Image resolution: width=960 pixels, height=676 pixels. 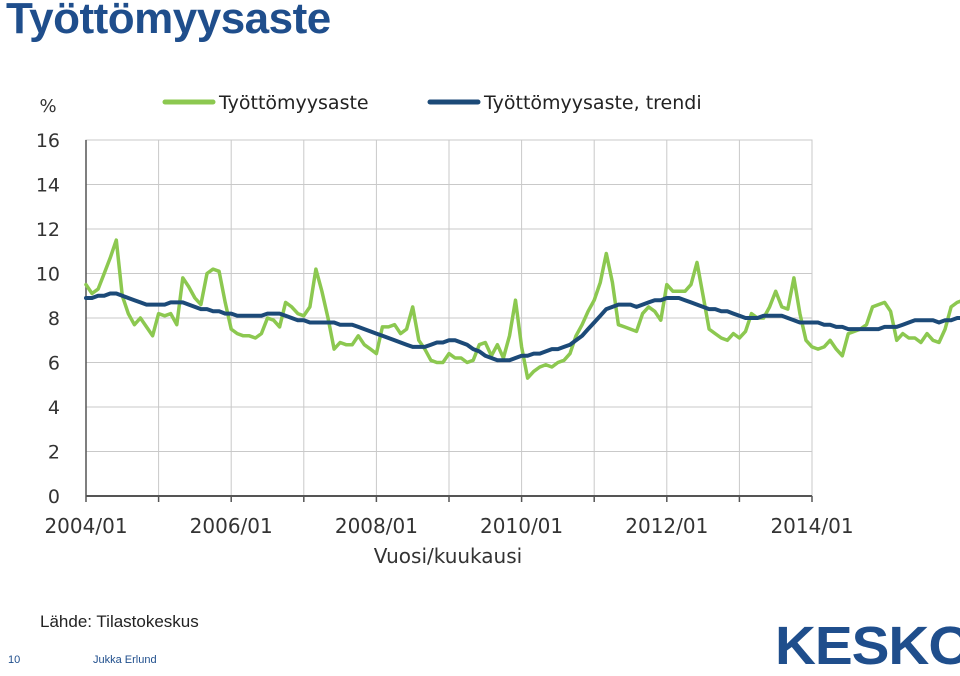 What do you see at coordinates (168, 21) in the screenshot?
I see `page-title: Työttömyysaste` at bounding box center [168, 21].